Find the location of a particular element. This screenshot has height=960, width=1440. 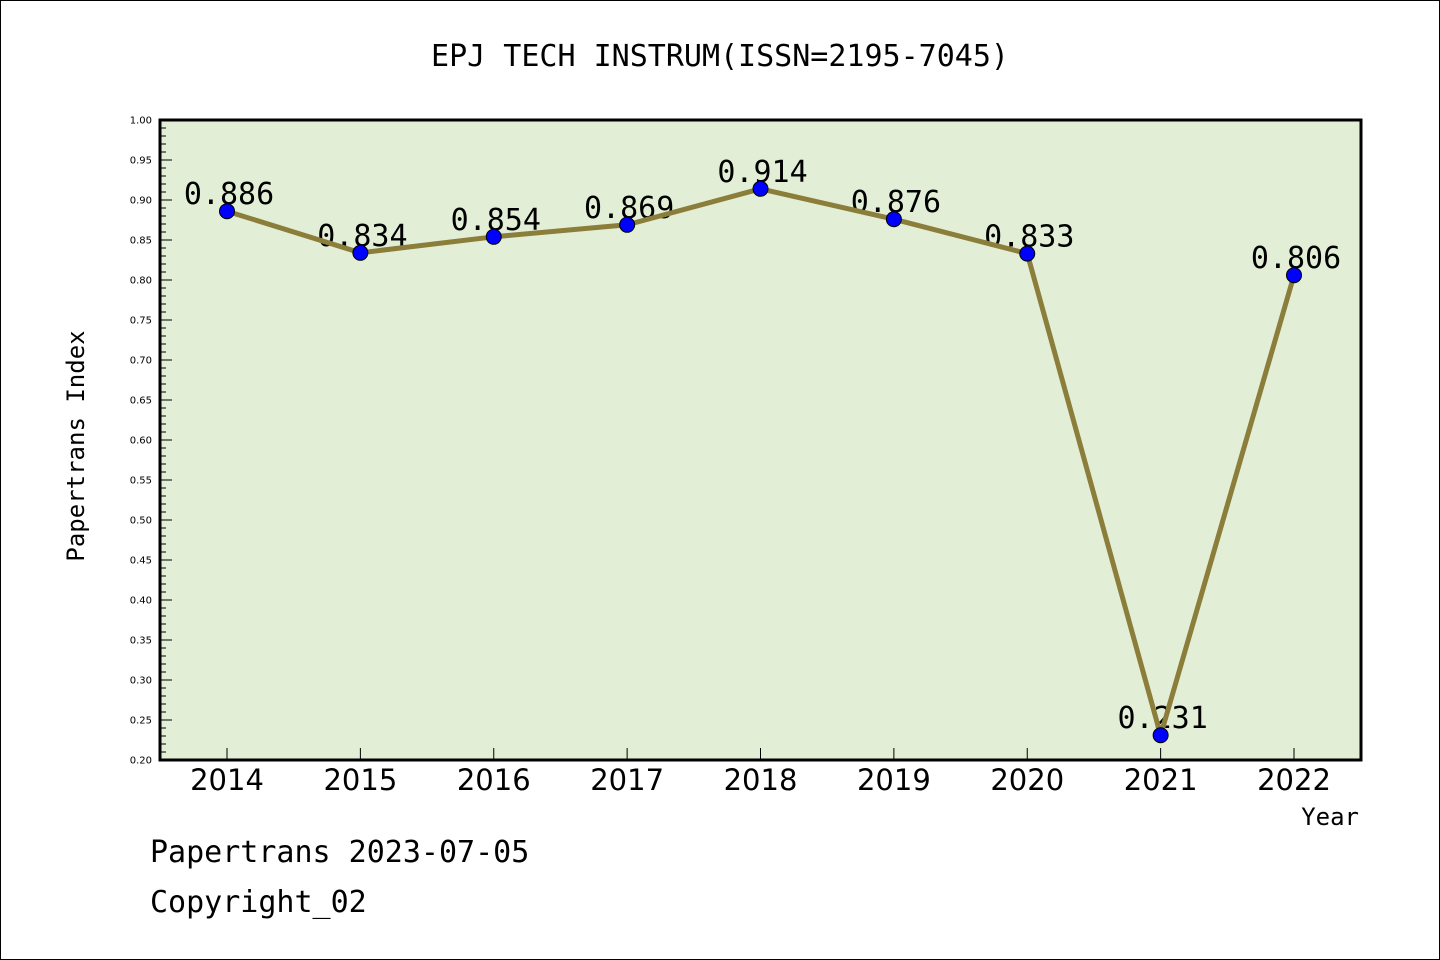

y-tick-label: 0.75 is located at coordinates (141, 321).